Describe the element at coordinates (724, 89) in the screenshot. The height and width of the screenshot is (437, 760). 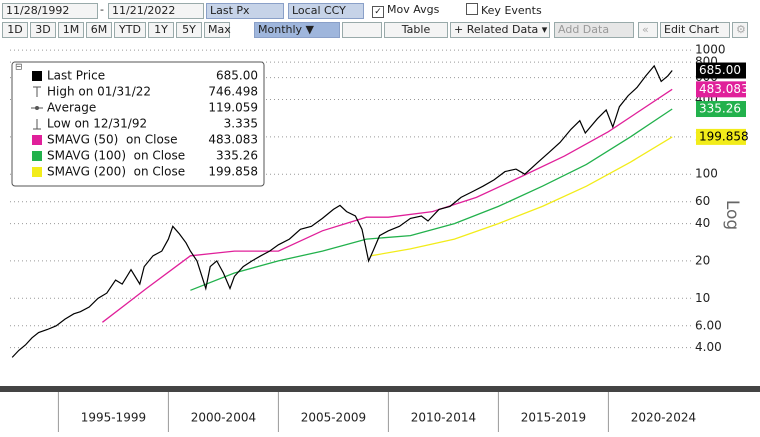
I see `value-tag-label: 483.083` at that location.